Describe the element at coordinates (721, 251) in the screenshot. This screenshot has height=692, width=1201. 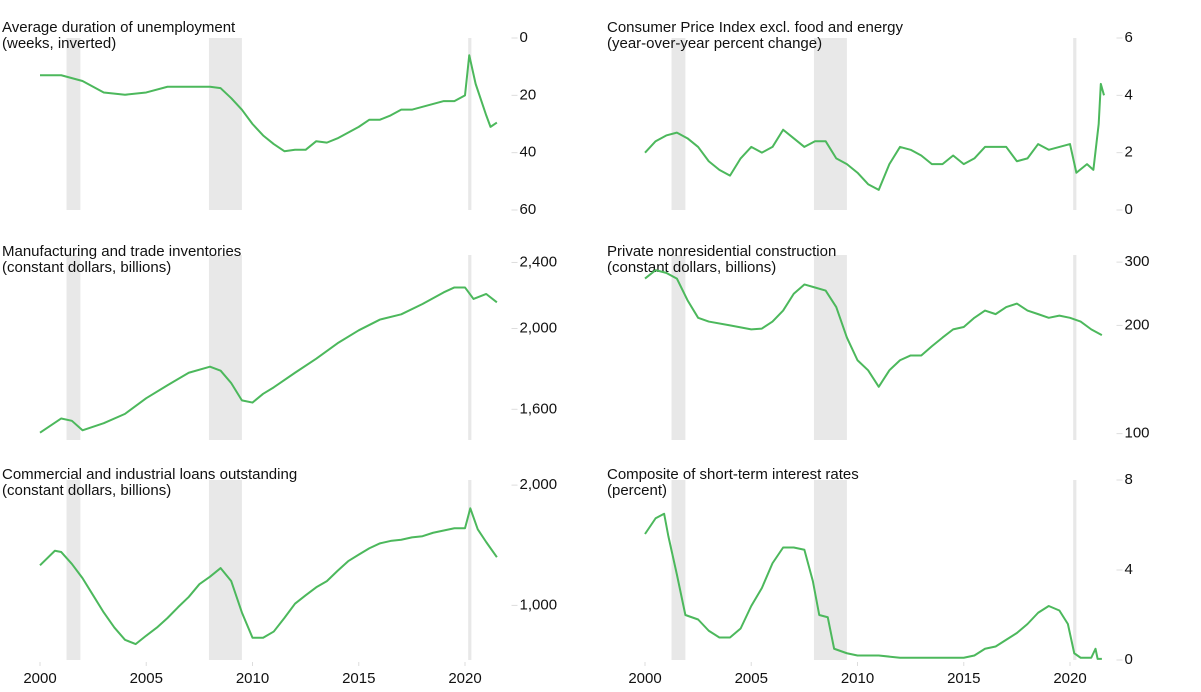
I see `chart-title: Private nonresidential construction` at that location.